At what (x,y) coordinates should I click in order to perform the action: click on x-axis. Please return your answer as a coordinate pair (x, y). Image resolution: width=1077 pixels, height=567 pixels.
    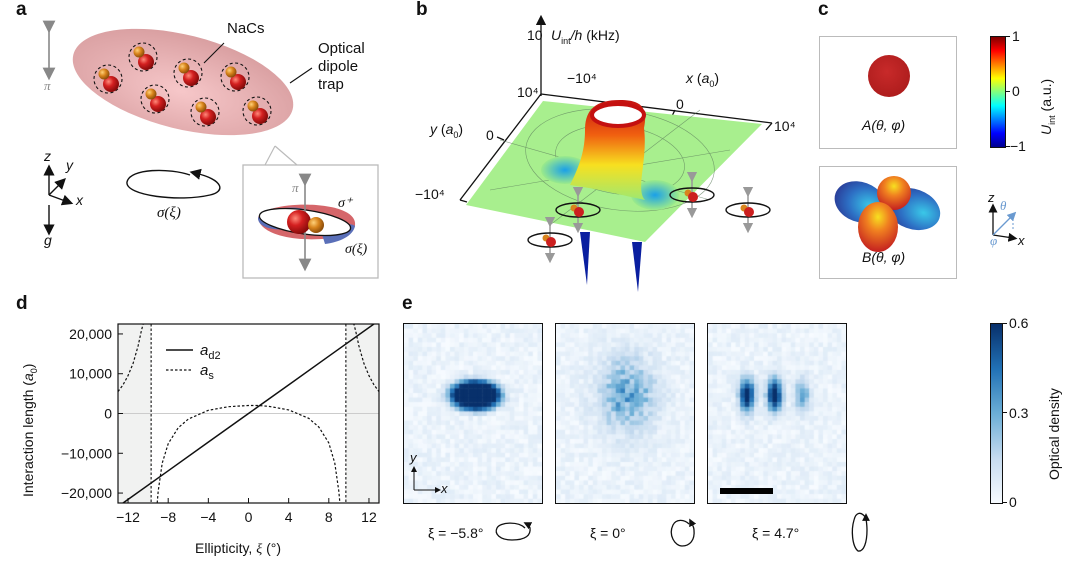
    Looking at the image, I should click on (656, 108).